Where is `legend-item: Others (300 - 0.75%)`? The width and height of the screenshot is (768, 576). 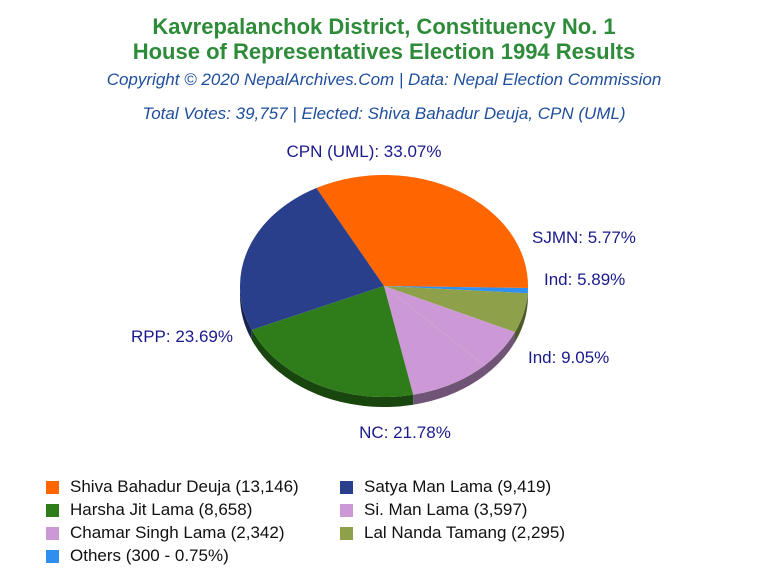
legend-item: Others (300 - 0.75%) is located at coordinates (137, 556).